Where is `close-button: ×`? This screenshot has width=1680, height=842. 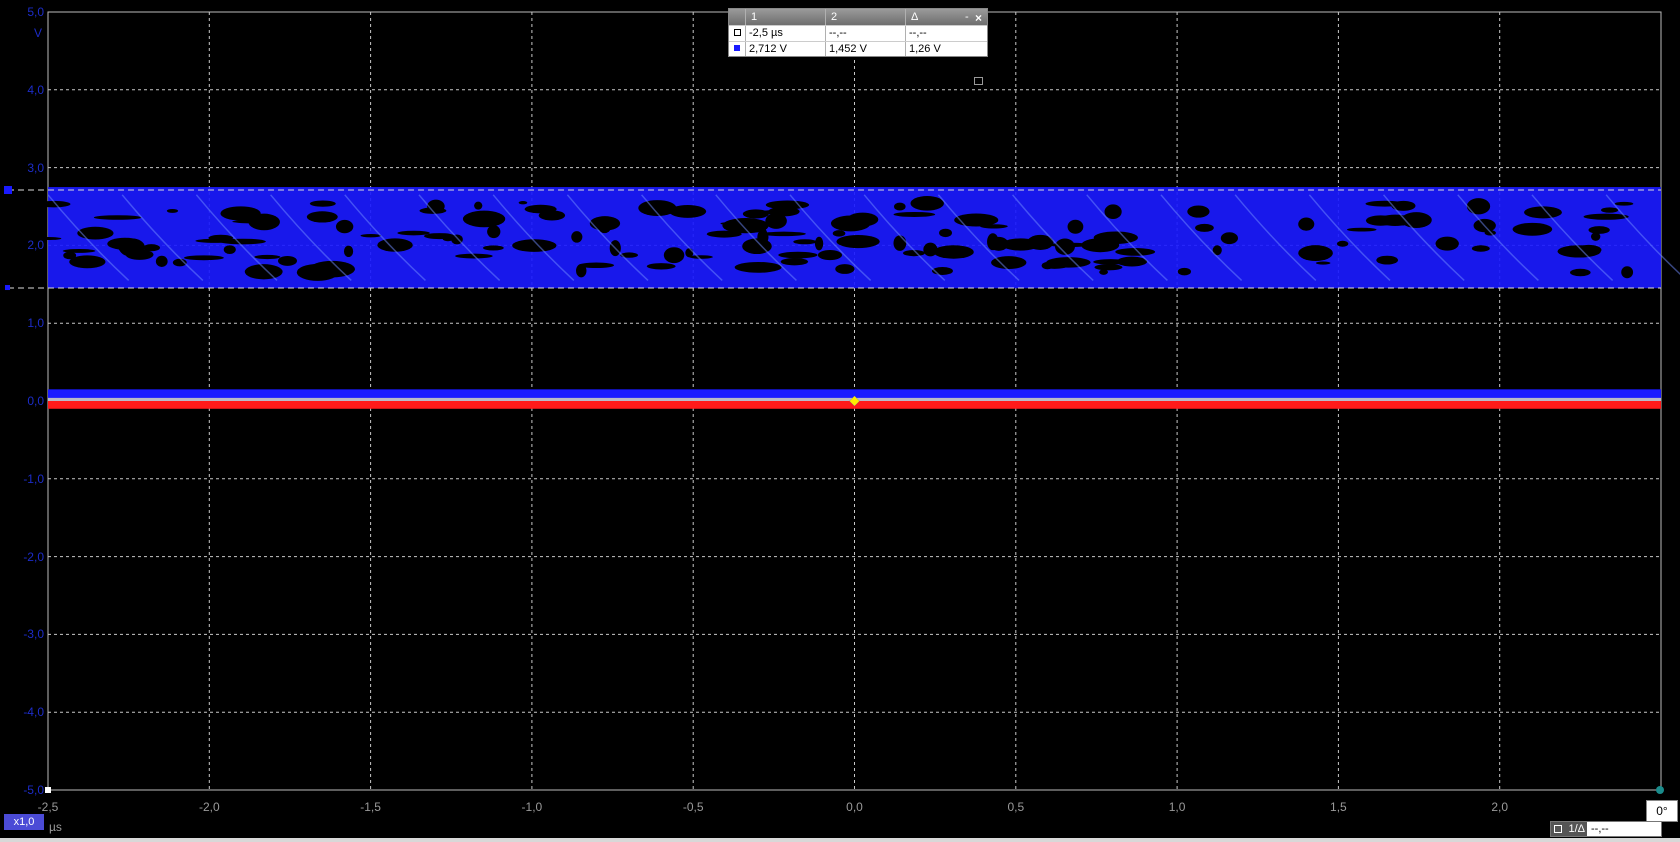
close-button: × is located at coordinates (979, 18).